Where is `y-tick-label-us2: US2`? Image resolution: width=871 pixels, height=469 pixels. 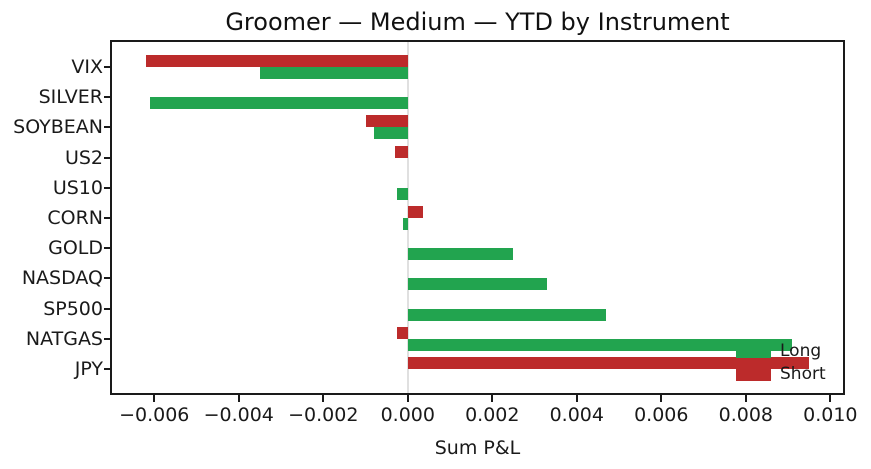 y-tick-label-us2: US2 is located at coordinates (83, 157).